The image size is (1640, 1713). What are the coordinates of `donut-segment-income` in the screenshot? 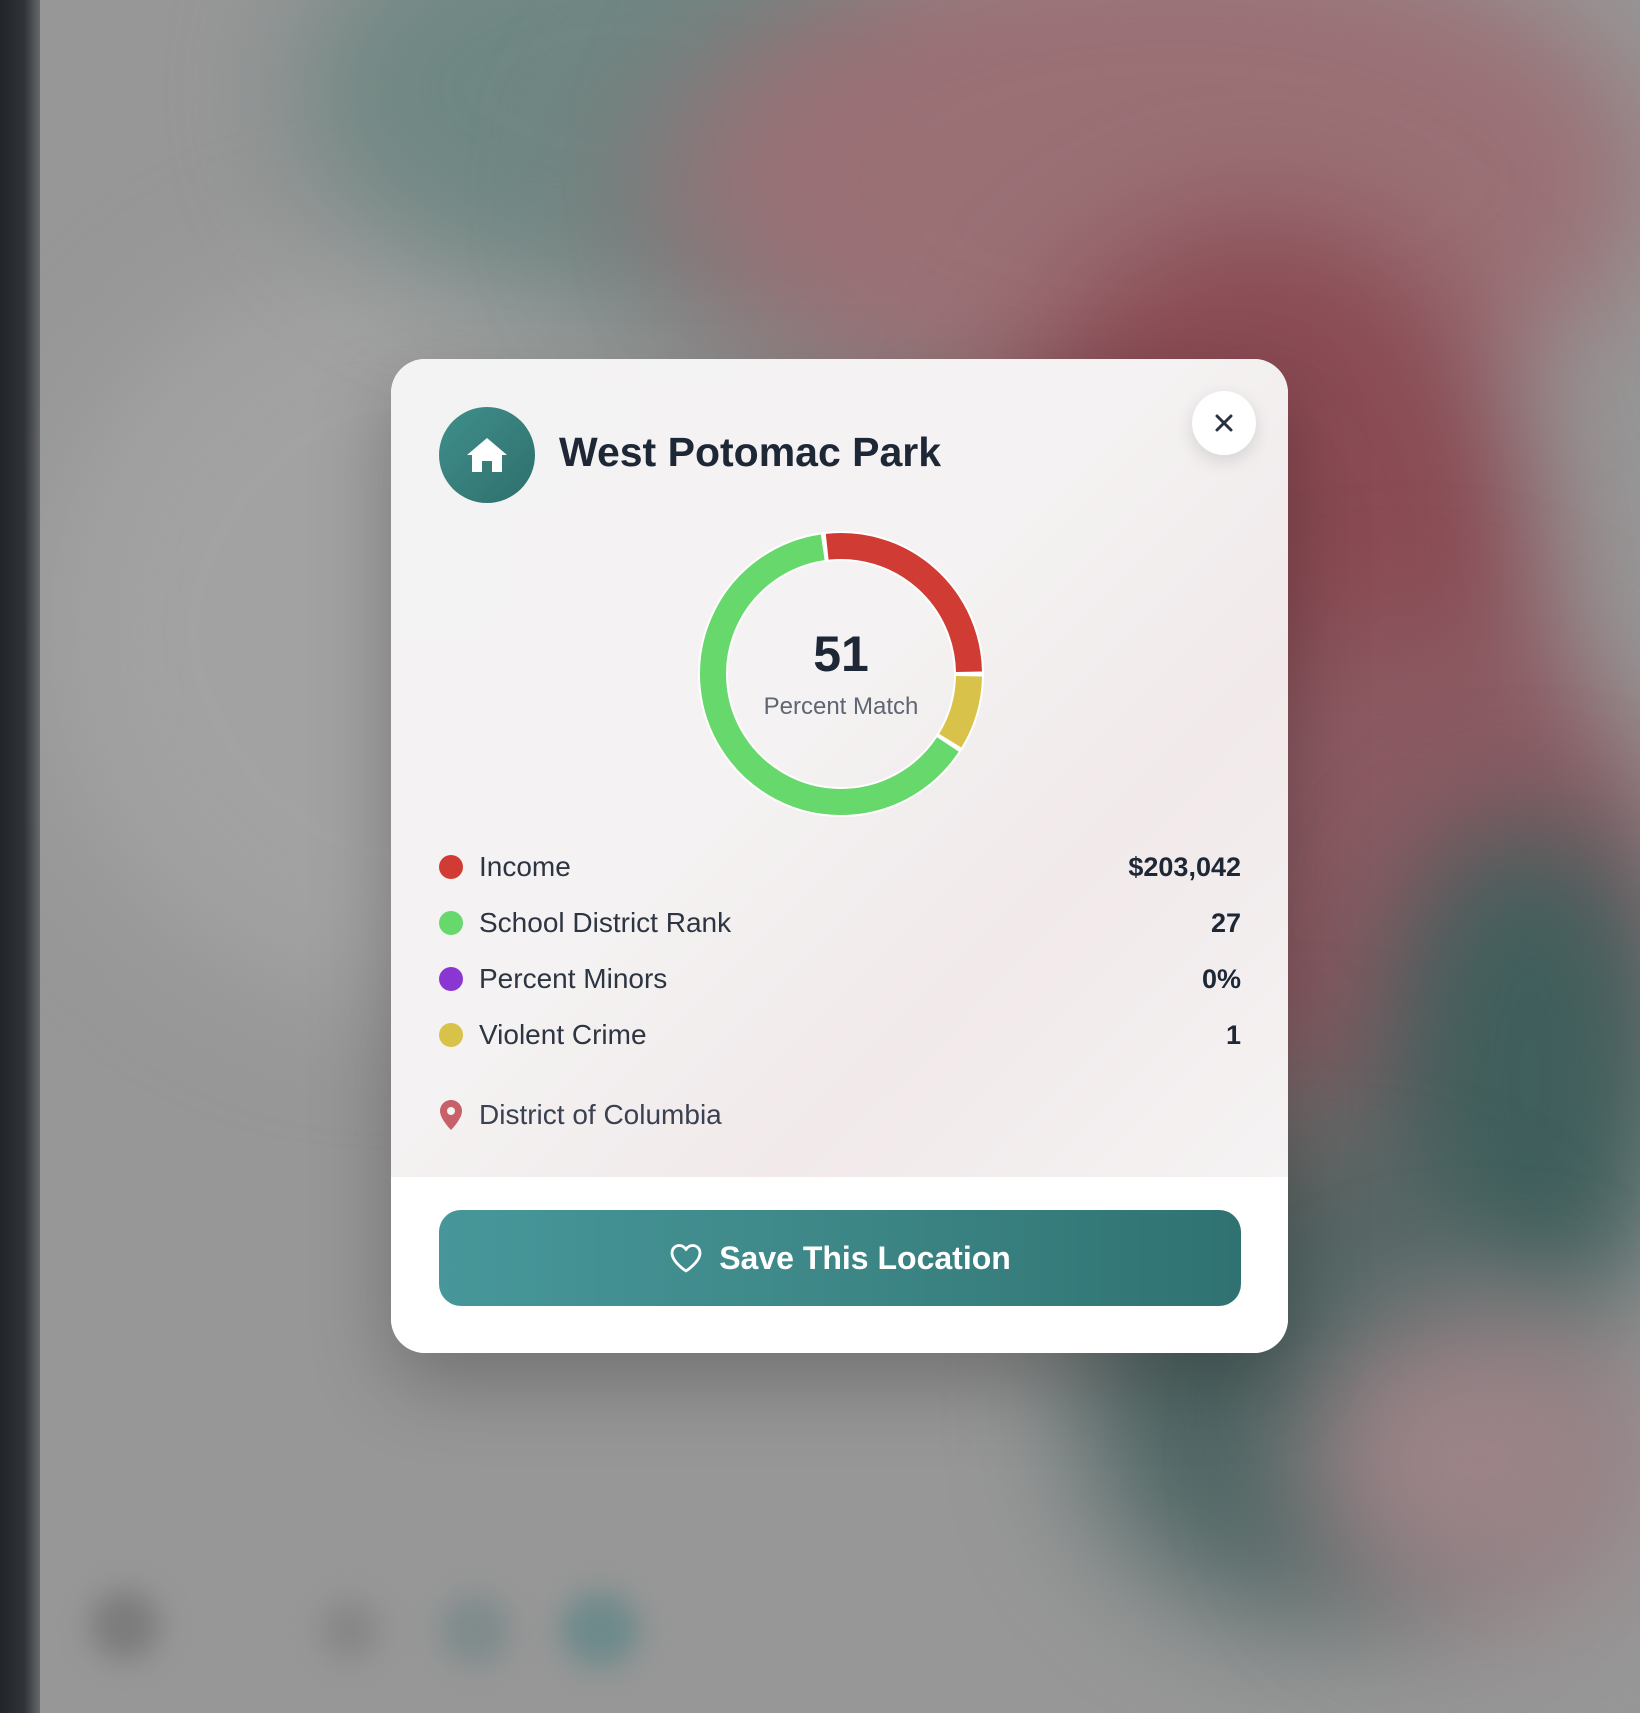 It's located at (903, 603).